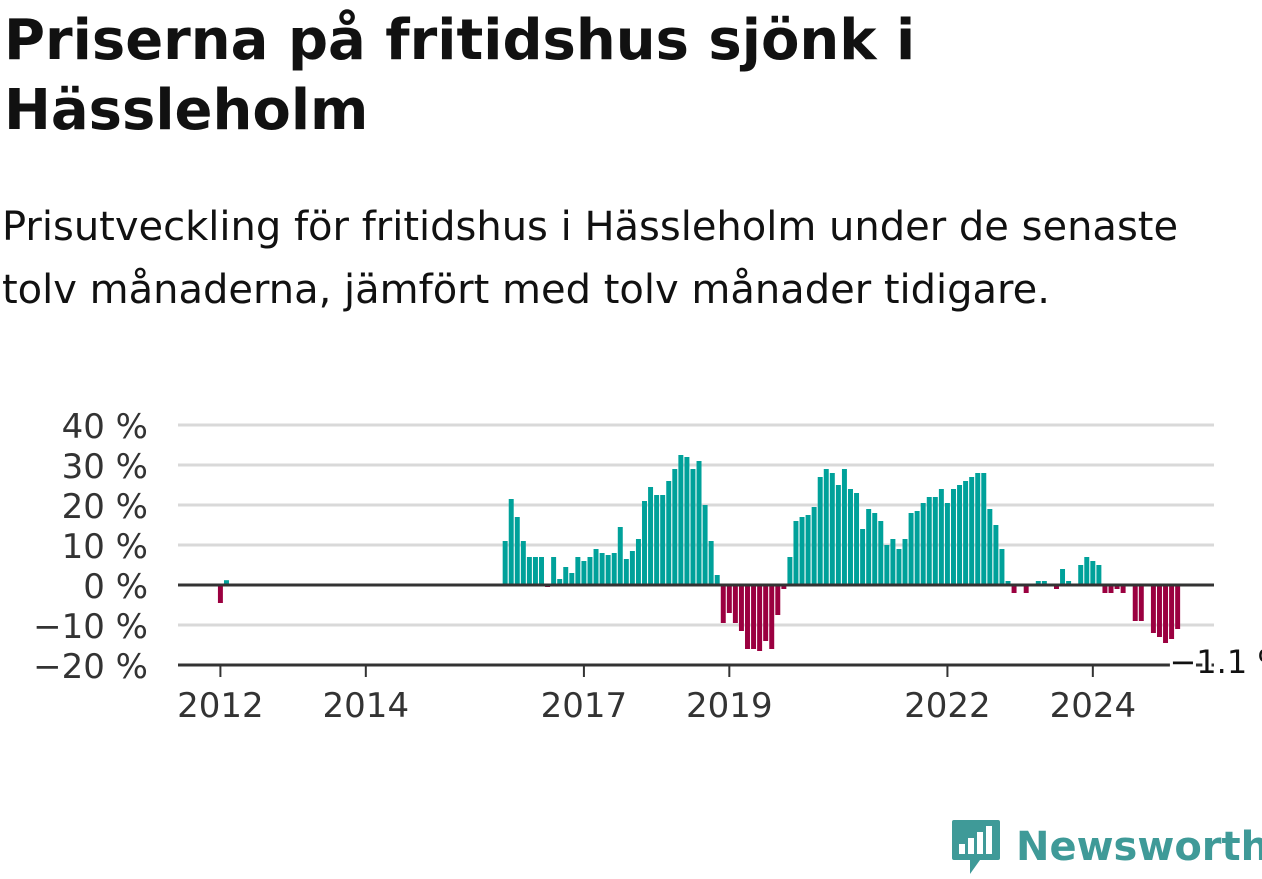 The image size is (1262, 879). I want to click on y-tick-label: 20 %, so click(105, 507).